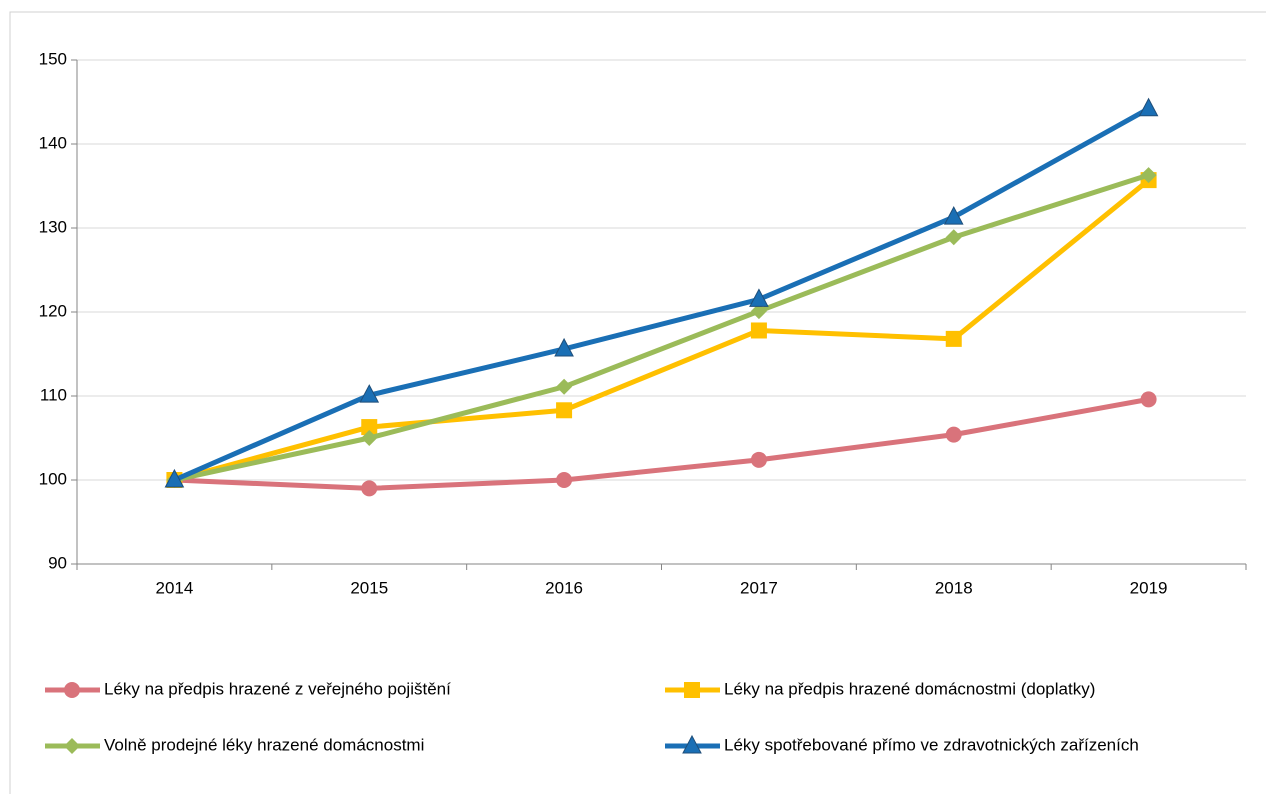 This screenshot has height=794, width=1266. Describe the element at coordinates (53, 142) in the screenshot. I see `y-tick-label: 140` at that location.